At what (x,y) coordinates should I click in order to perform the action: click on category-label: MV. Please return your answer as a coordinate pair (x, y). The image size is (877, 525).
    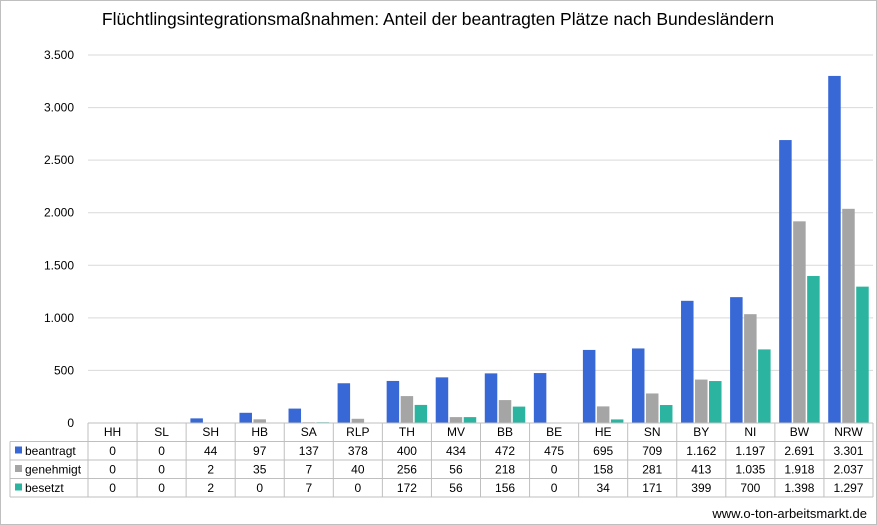
    Looking at the image, I should click on (456, 432).